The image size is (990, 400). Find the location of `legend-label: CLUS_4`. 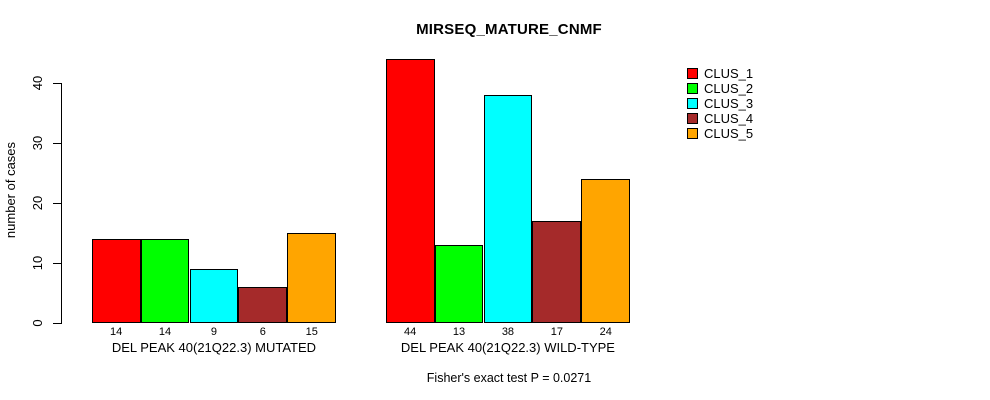

legend-label: CLUS_4 is located at coordinates (729, 119).